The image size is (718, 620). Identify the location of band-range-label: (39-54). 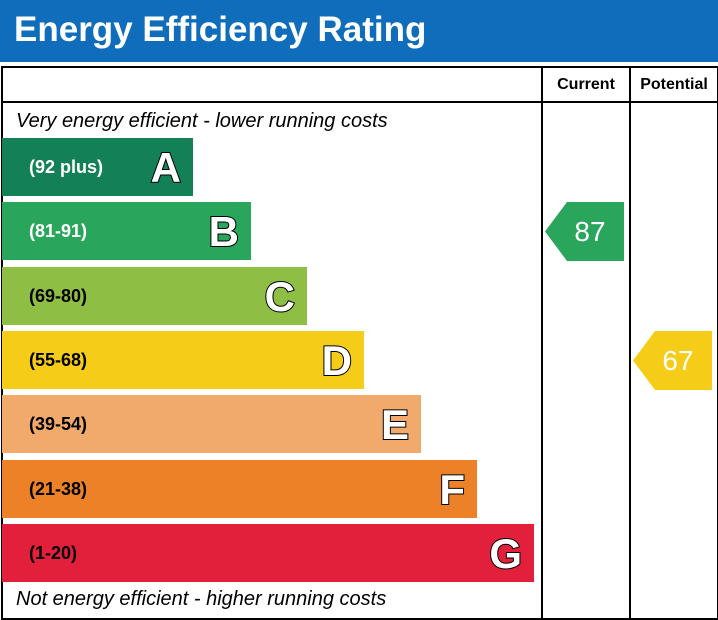
(58, 424).